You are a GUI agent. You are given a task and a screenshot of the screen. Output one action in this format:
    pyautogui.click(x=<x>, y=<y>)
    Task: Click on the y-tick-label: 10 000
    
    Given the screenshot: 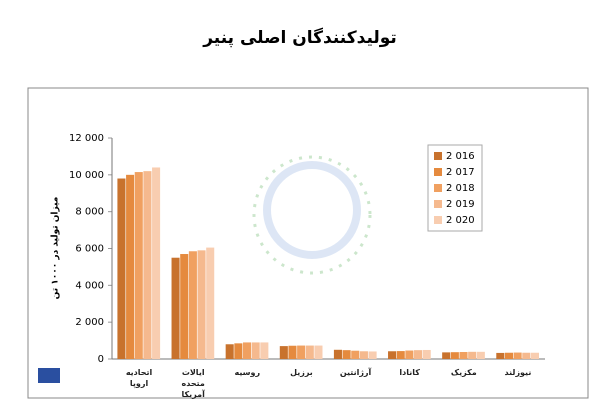 What is the action you would take?
    pyautogui.click(x=86, y=175)
    